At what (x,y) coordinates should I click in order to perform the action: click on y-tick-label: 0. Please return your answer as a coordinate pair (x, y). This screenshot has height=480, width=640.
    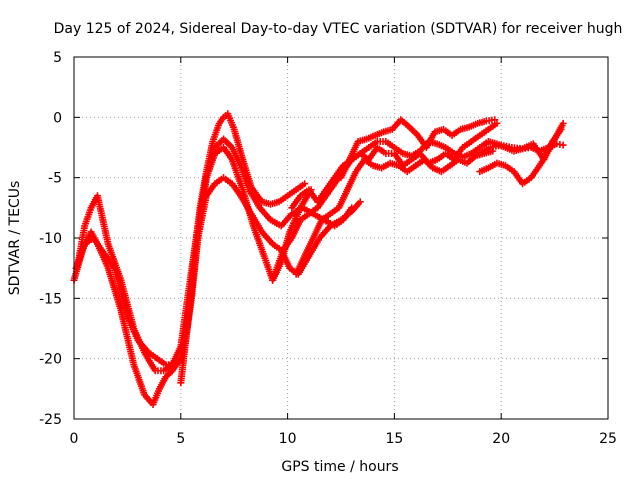
    Looking at the image, I should click on (57, 118).